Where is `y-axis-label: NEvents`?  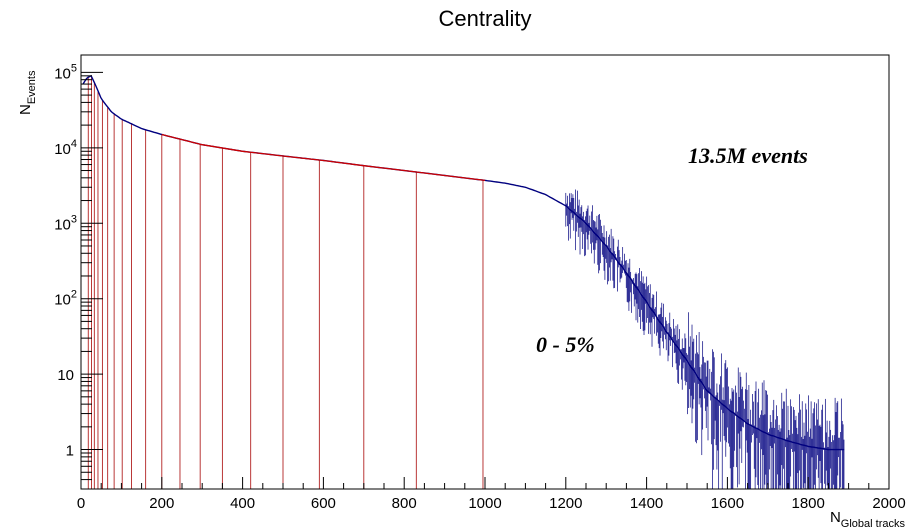
y-axis-label: NEvents is located at coordinates (27, 92).